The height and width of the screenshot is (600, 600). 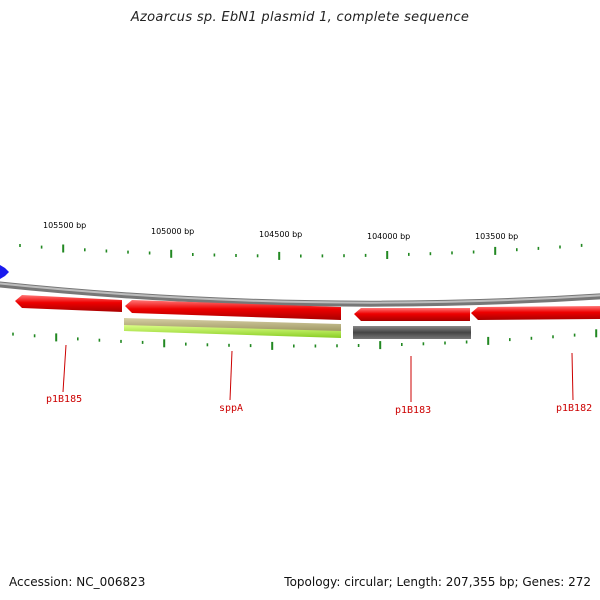 I want to click on position-label-105500: 105500 bp, so click(x=64, y=225).